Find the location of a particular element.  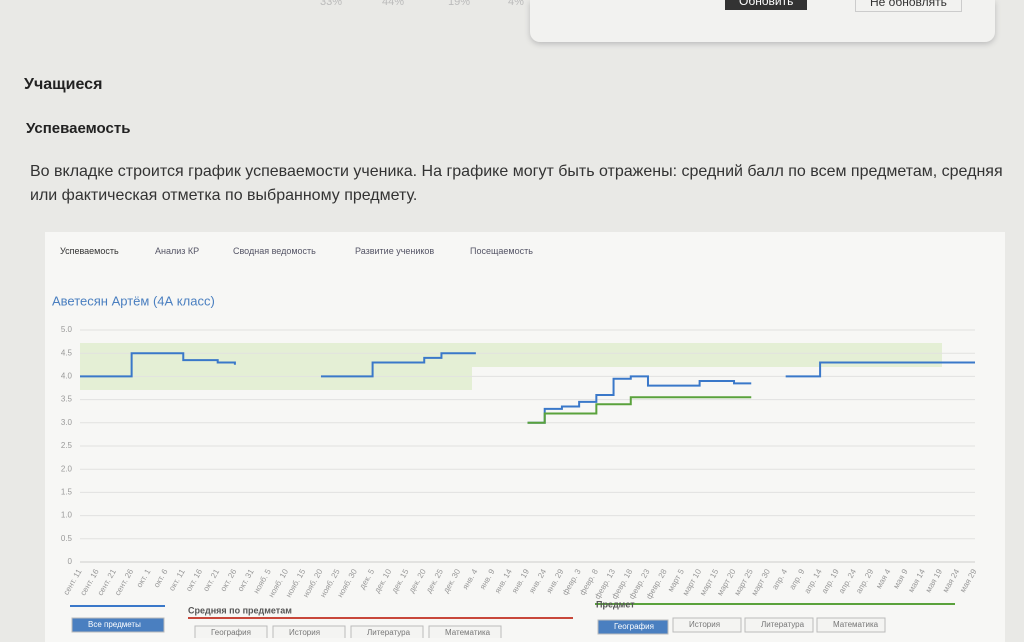

button: Не обновлять is located at coordinates (908, 6).